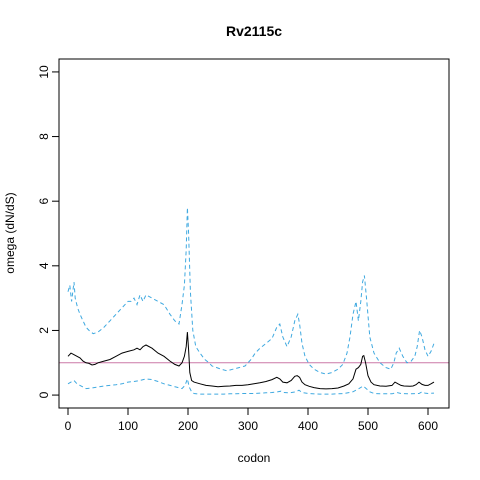  Describe the element at coordinates (44, 72) in the screenshot. I see `y-tick-label: 10` at that location.